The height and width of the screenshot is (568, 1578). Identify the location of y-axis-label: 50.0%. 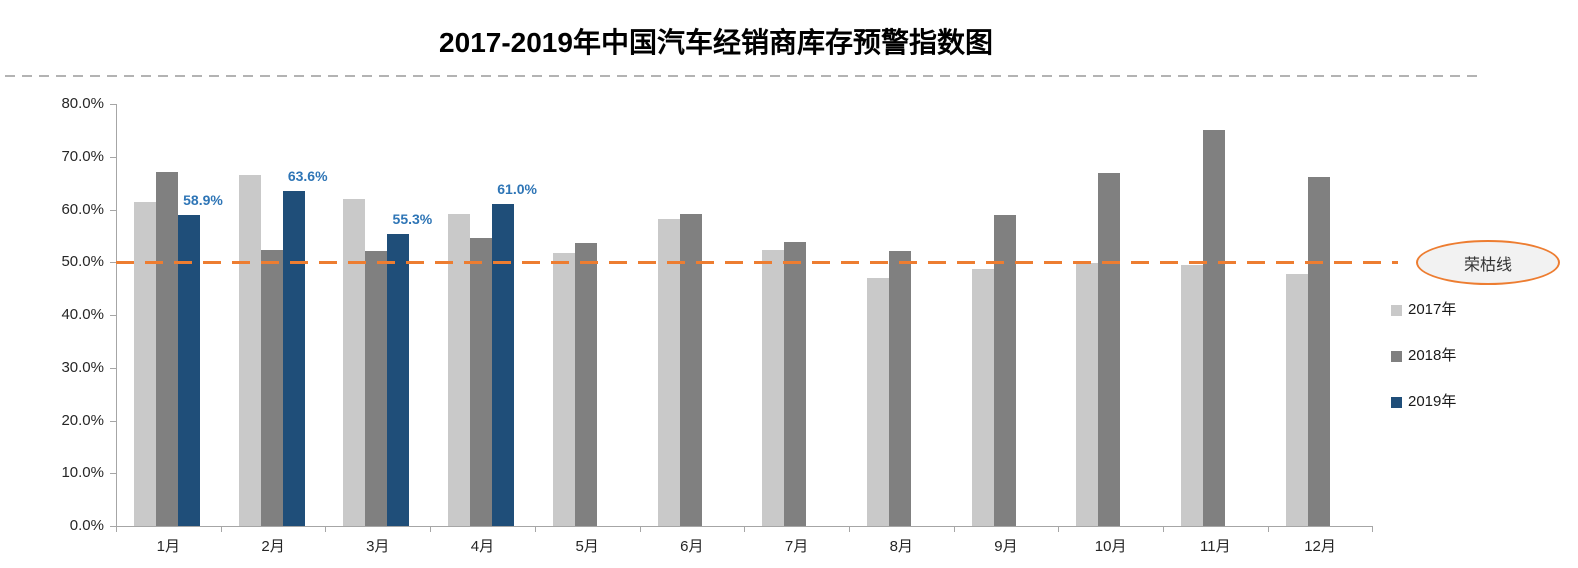
(82, 262).